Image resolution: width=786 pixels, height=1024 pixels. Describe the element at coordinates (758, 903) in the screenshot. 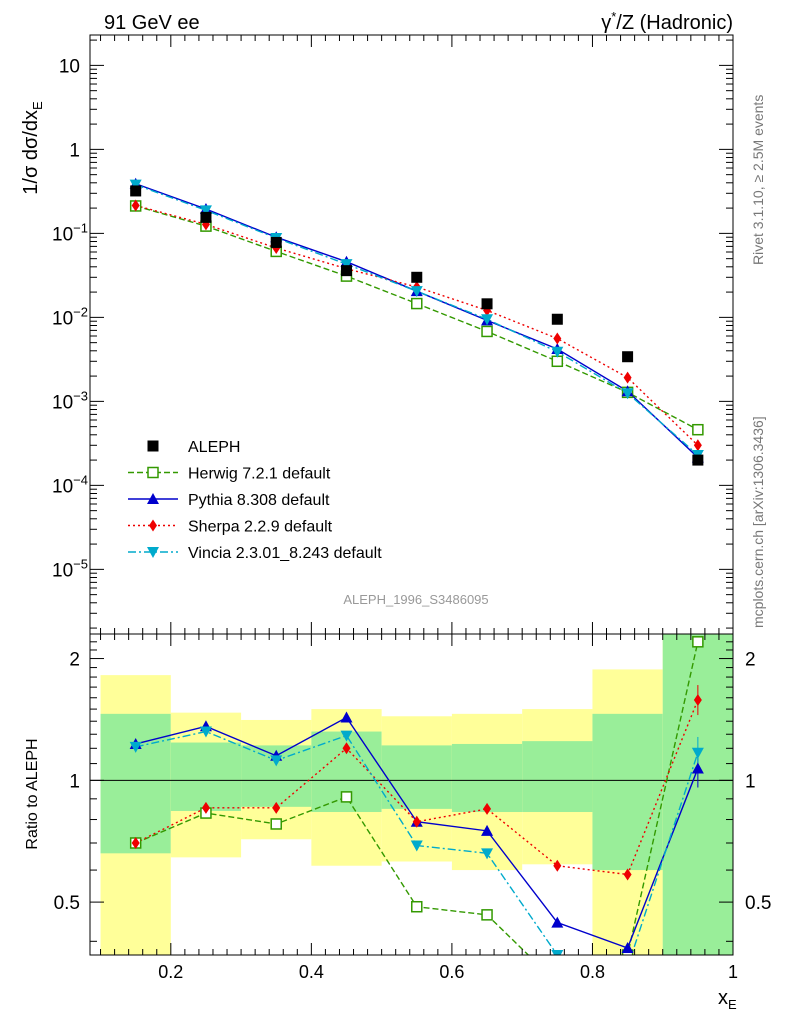

I see `ratio-y-tick-label-right-0: 0.5` at that location.